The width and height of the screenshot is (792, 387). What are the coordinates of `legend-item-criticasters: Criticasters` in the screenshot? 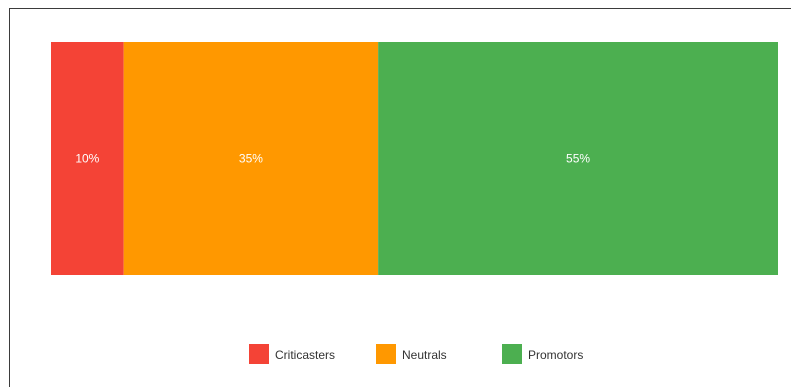 It's located at (292, 354).